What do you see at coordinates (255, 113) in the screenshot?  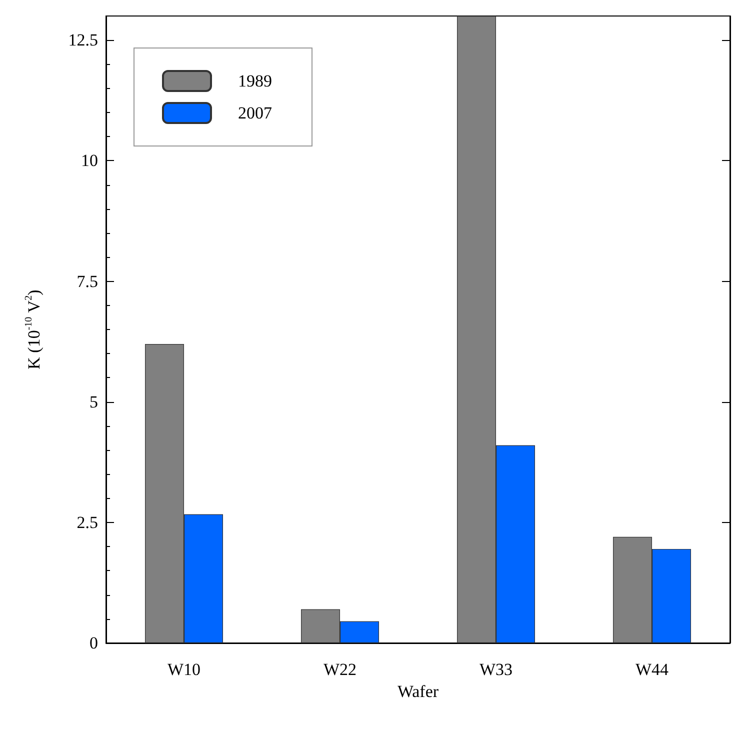 I see `legend-label: 2007` at bounding box center [255, 113].